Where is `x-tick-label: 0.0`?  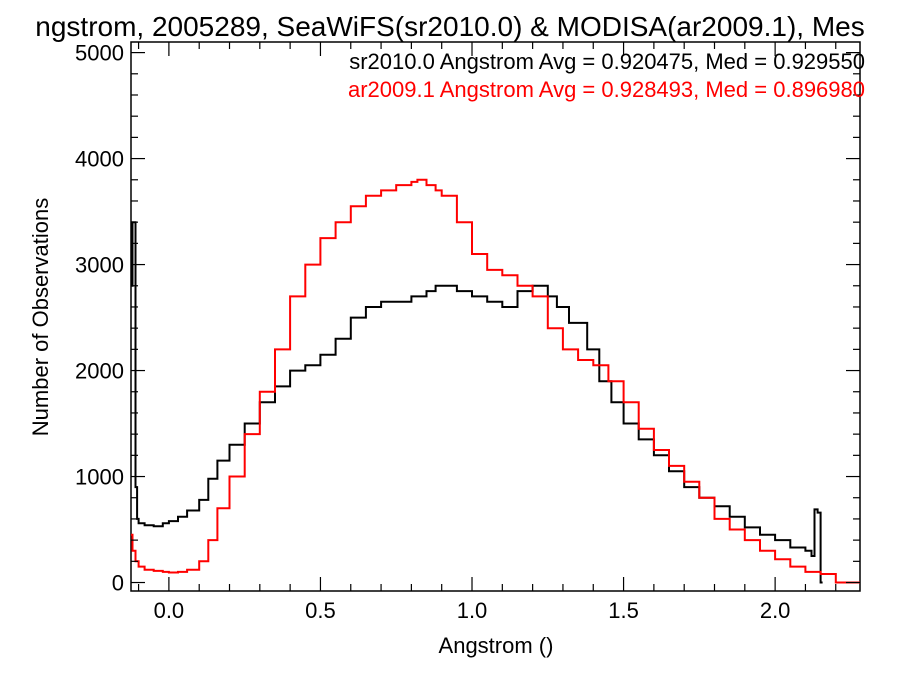
x-tick-label: 0.0 is located at coordinates (169, 610).